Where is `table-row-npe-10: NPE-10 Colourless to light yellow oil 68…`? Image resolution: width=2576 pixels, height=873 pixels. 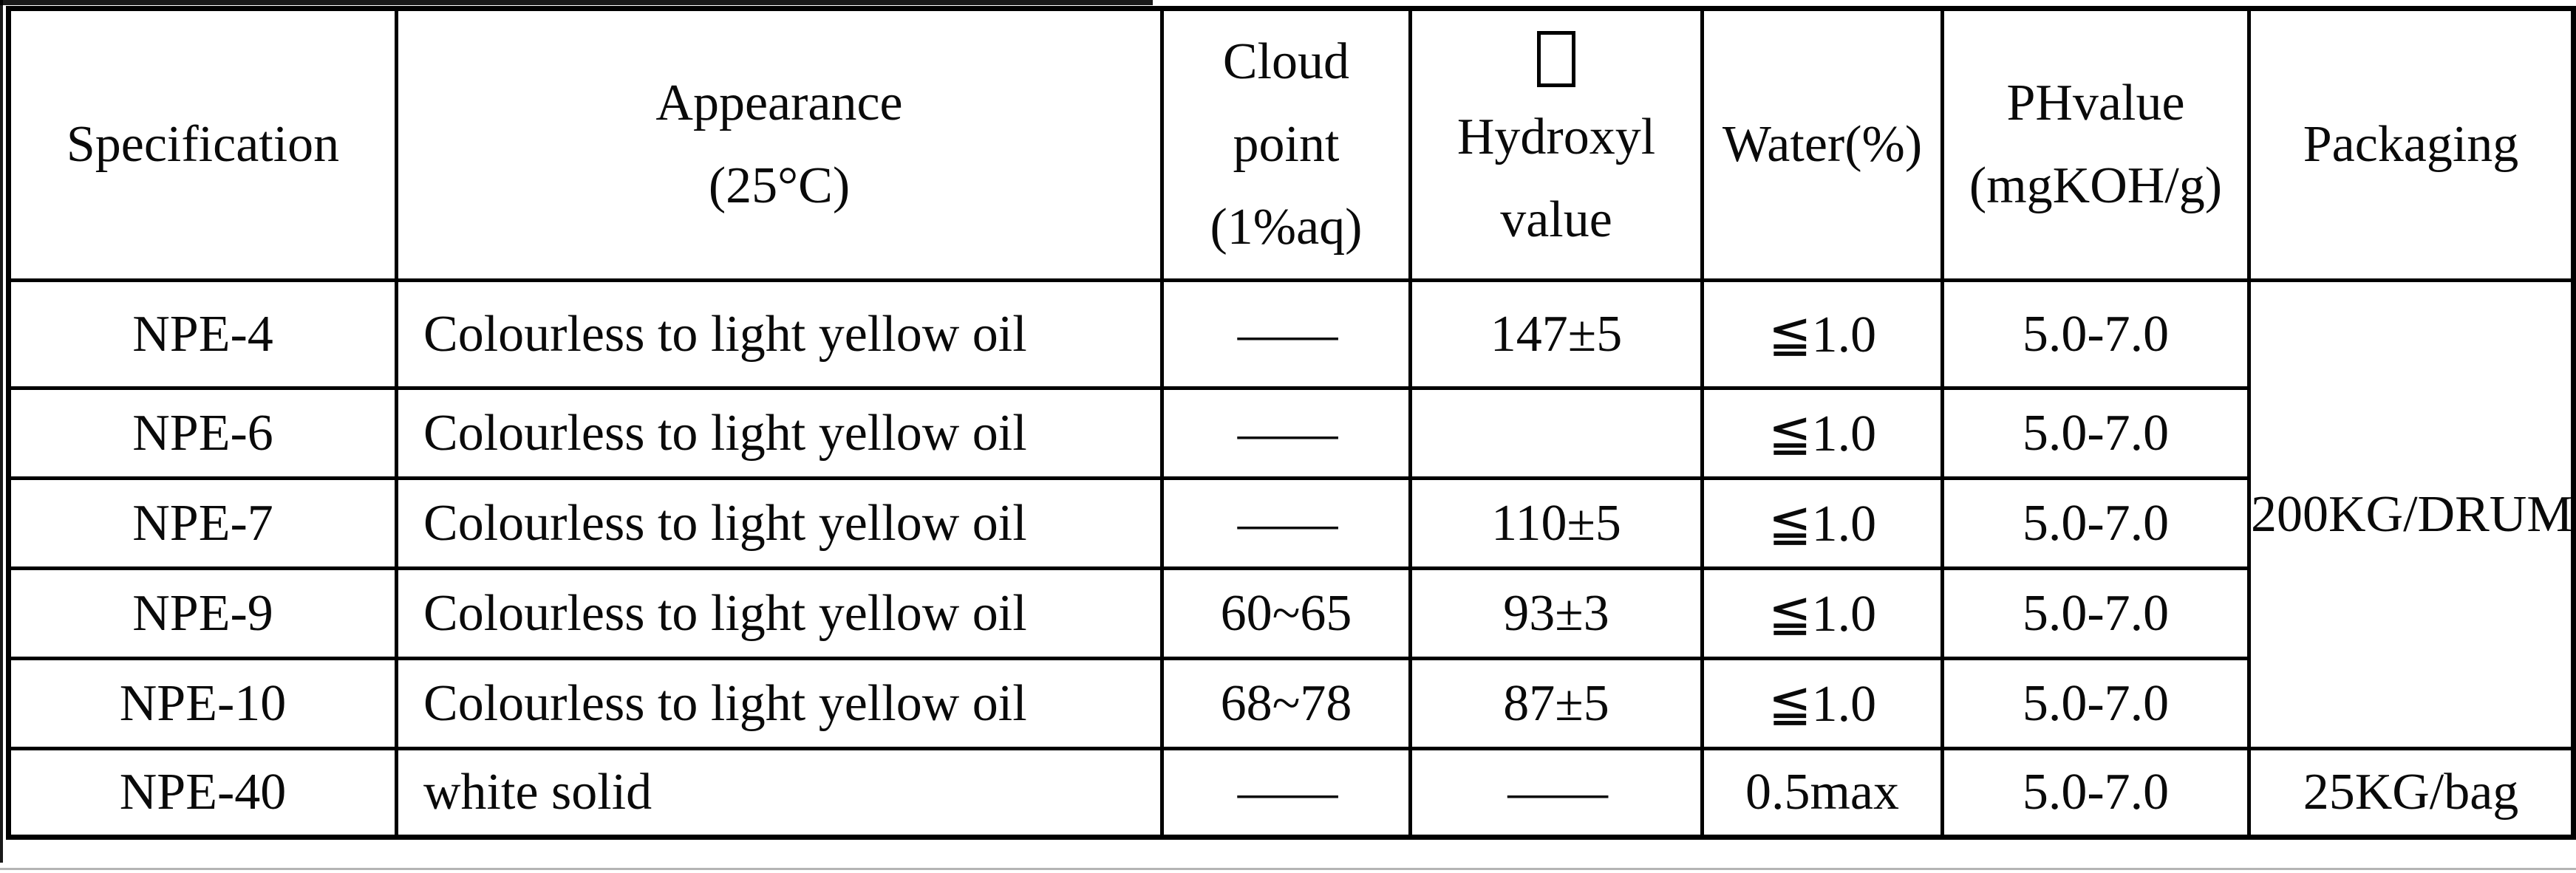
table-row-npe-10: NPE-10 Colourless to light yellow oil 68… is located at coordinates (1290, 704).